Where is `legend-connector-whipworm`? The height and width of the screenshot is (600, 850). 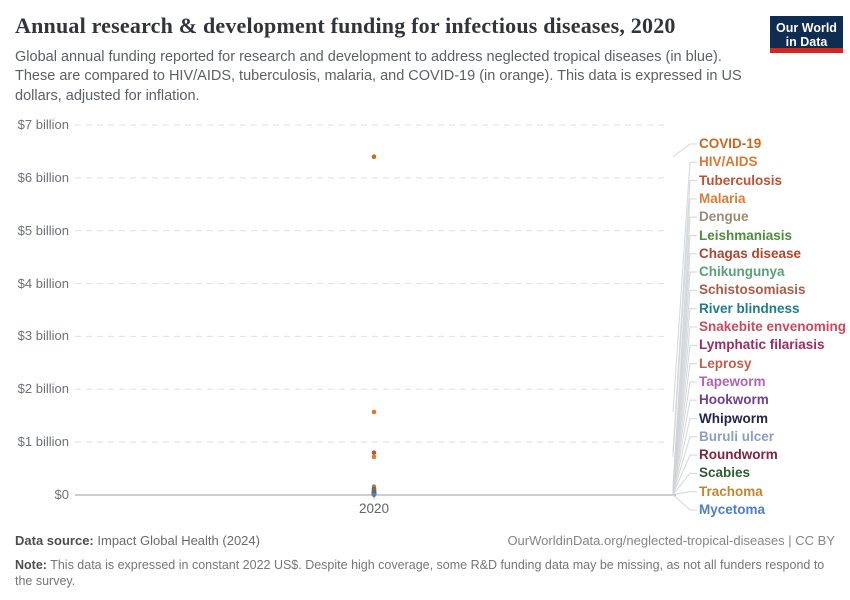
legend-connector-whipworm is located at coordinates (684, 455).